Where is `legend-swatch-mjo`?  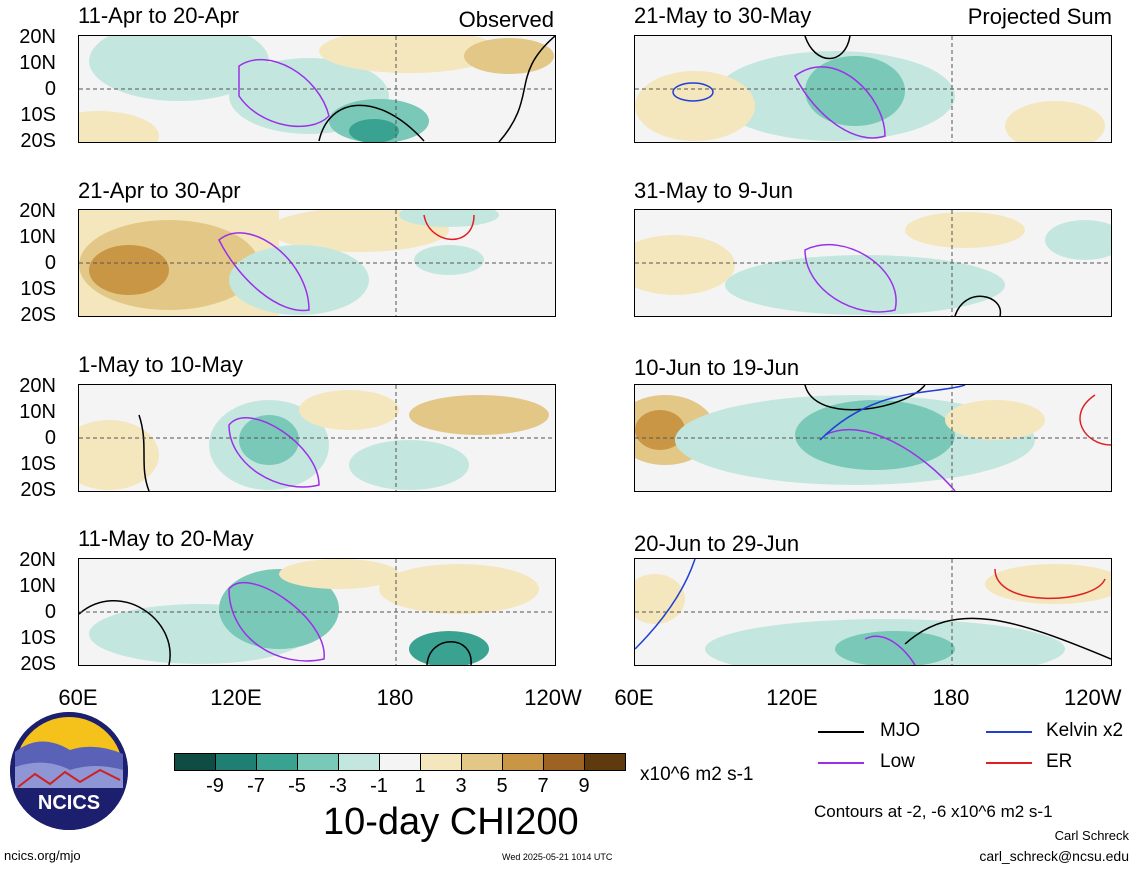
legend-swatch-mjo is located at coordinates (841, 732).